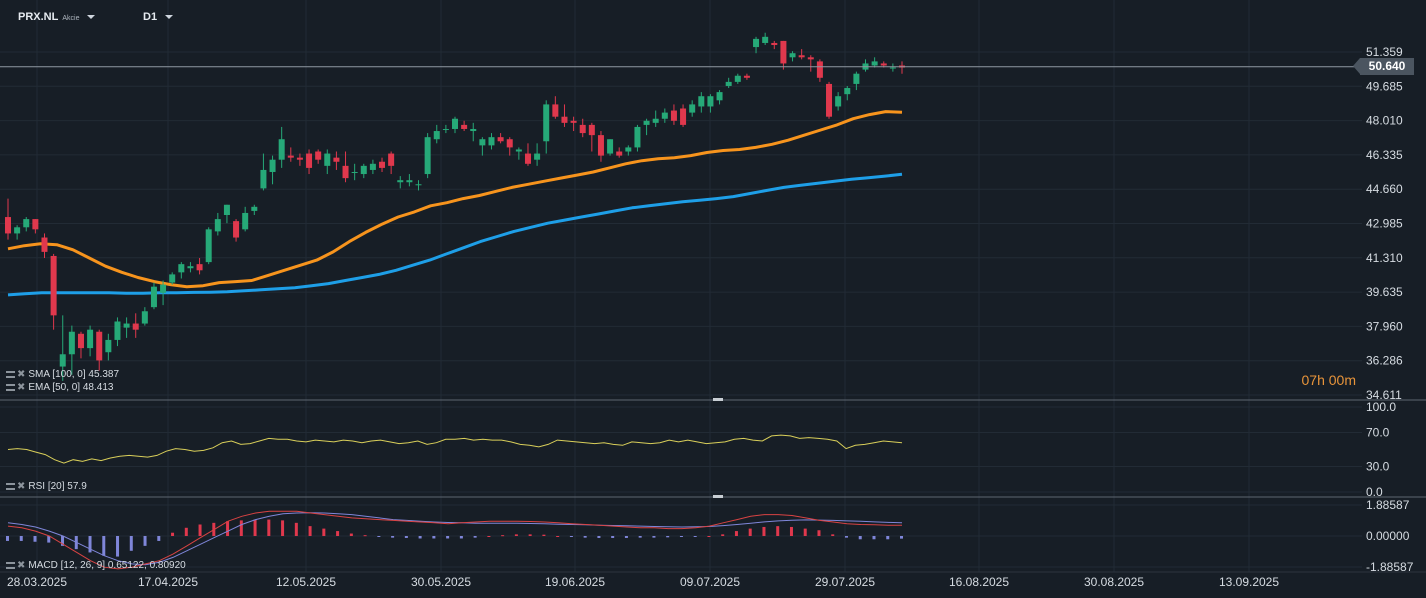 The height and width of the screenshot is (598, 1426). I want to click on timeframe-selector: D1, so click(158, 17).